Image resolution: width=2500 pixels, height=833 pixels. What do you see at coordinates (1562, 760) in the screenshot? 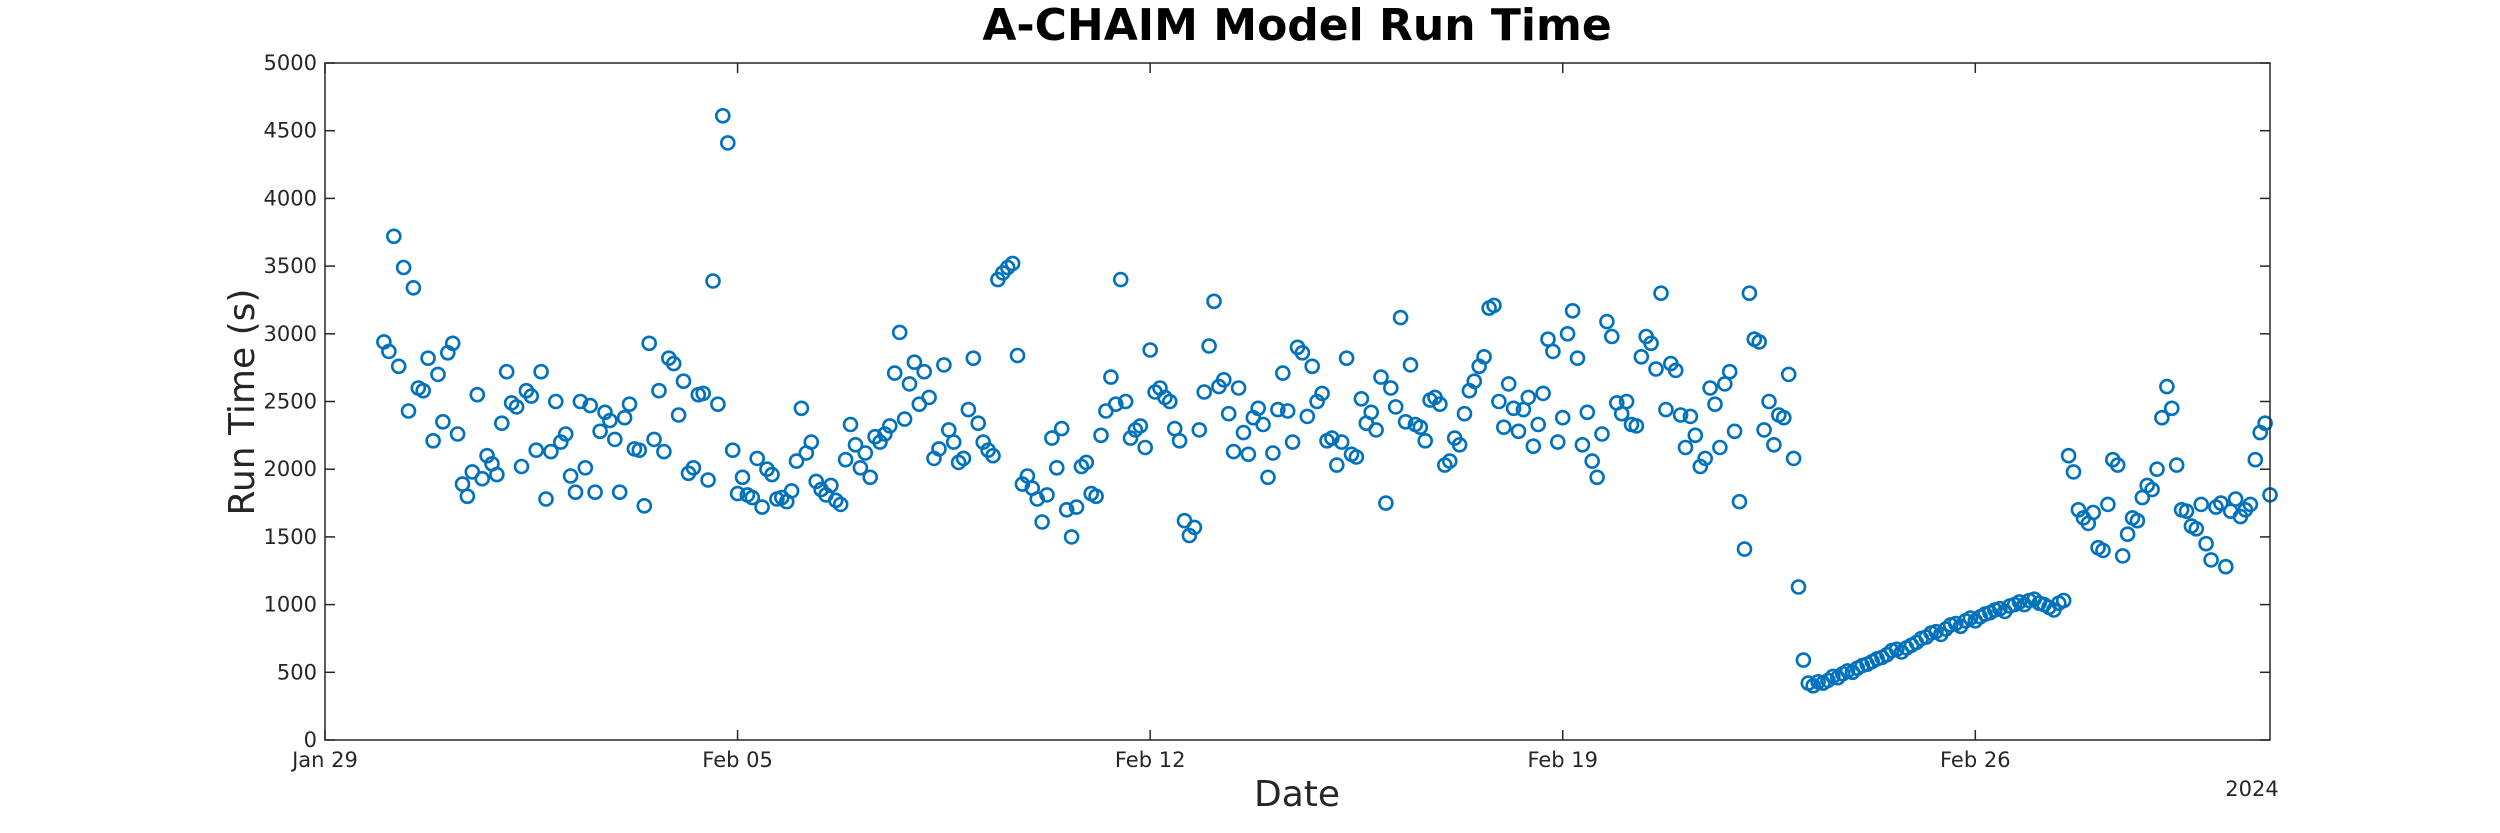
I see `x-tick-label: Feb 19` at bounding box center [1562, 760].